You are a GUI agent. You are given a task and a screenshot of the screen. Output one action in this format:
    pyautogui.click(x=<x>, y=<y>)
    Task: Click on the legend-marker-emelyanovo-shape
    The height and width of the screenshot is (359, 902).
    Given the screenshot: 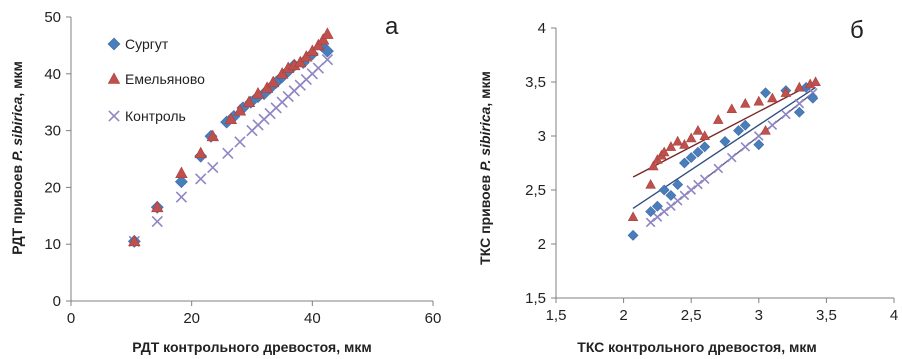 What is the action you would take?
    pyautogui.click(x=114, y=78)
    